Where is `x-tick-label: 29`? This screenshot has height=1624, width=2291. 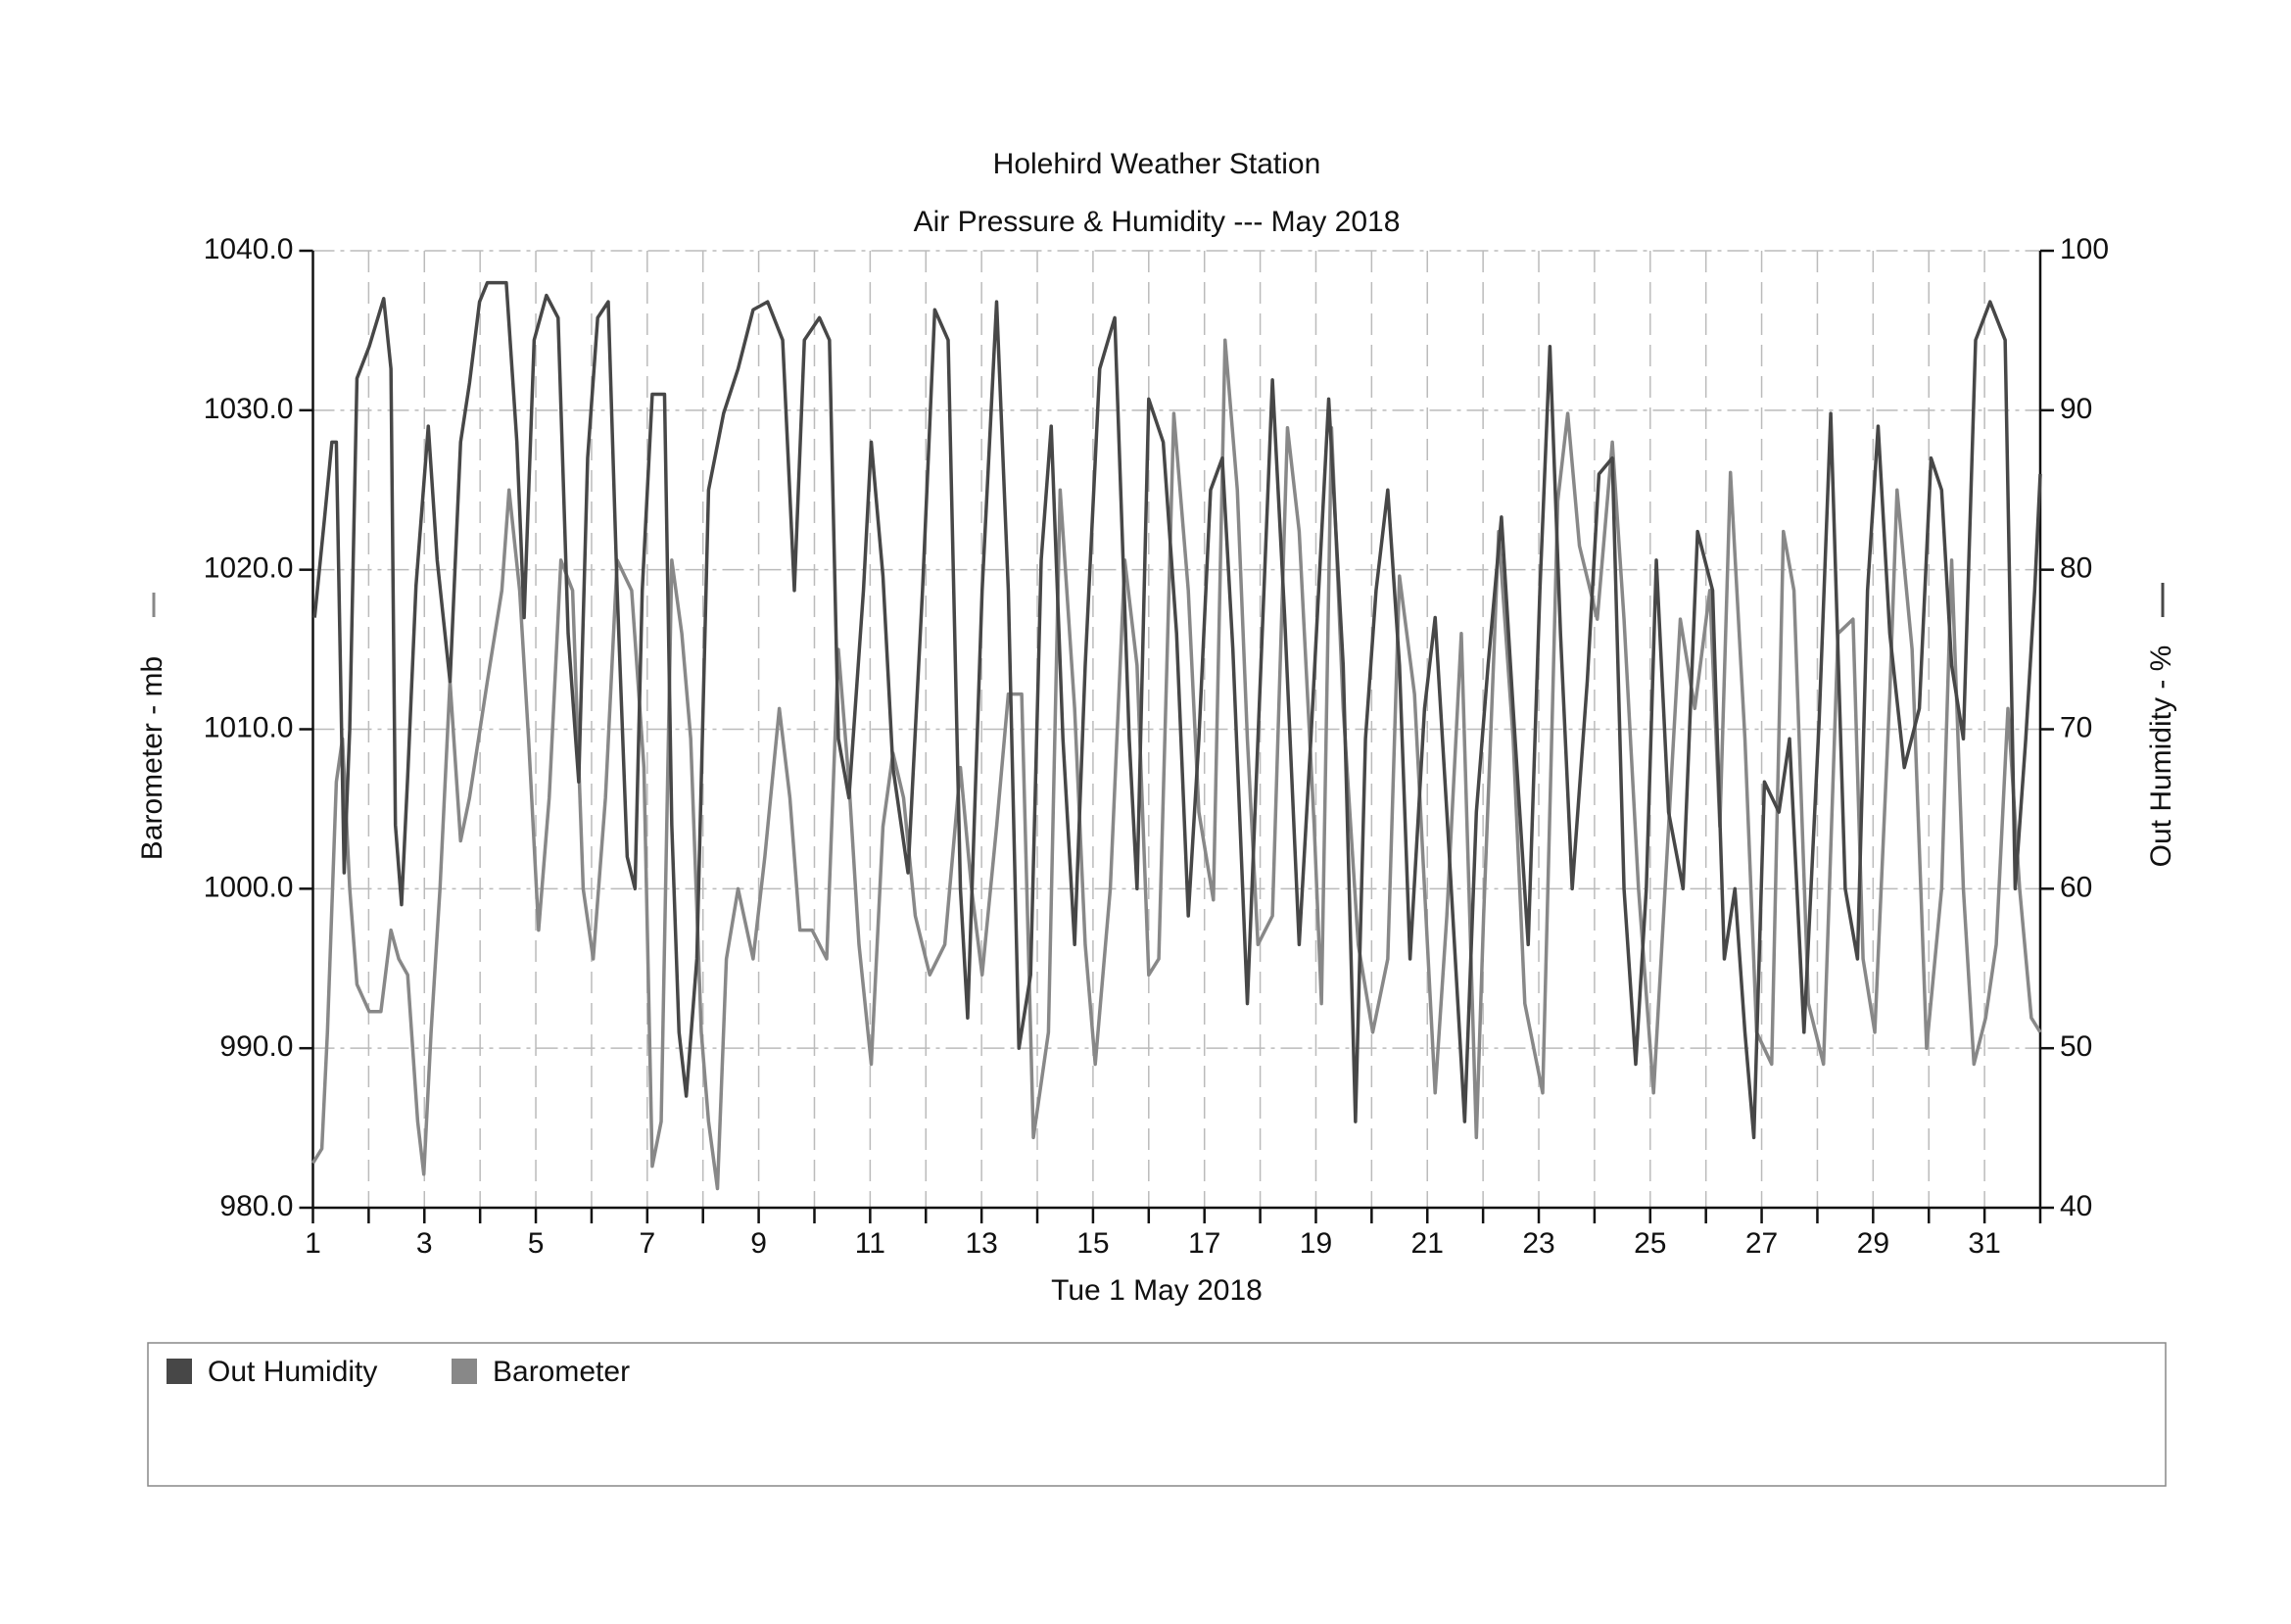
x-tick-label: 29 is located at coordinates (1873, 1243).